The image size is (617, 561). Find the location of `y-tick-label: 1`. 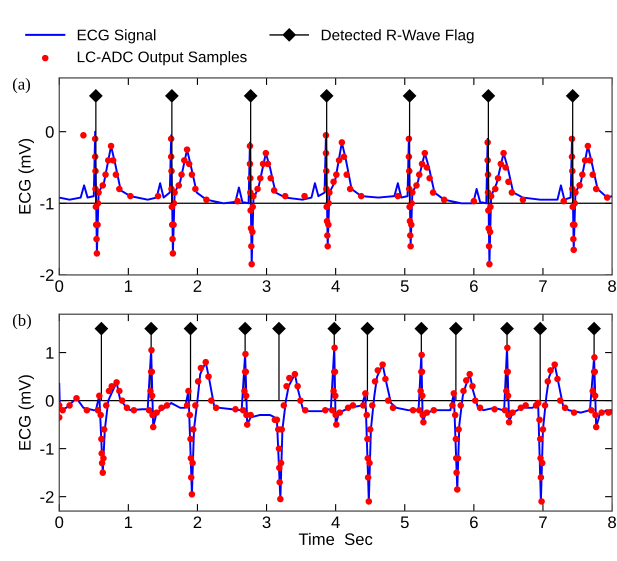

y-tick-label: 1 is located at coordinates (50, 353).